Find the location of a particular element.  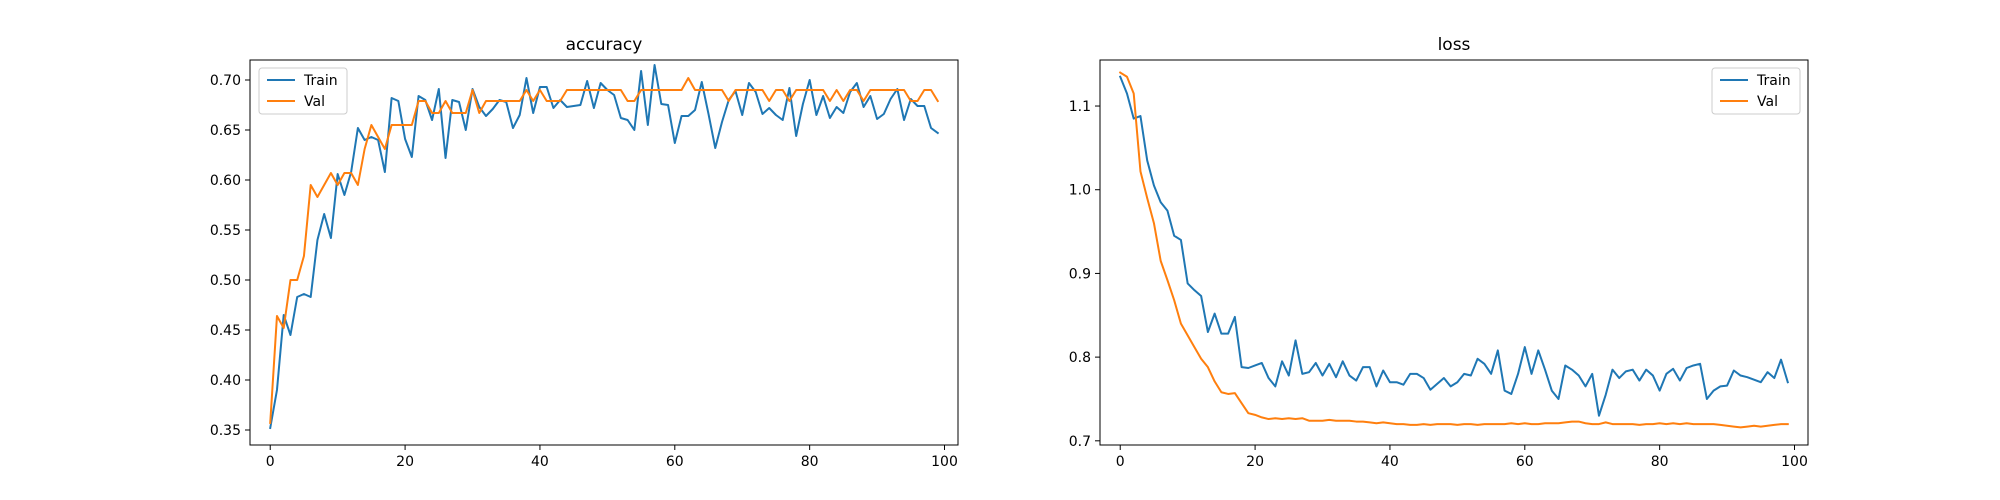

loss-x-tick-label: 20 is located at coordinates (1255, 462).